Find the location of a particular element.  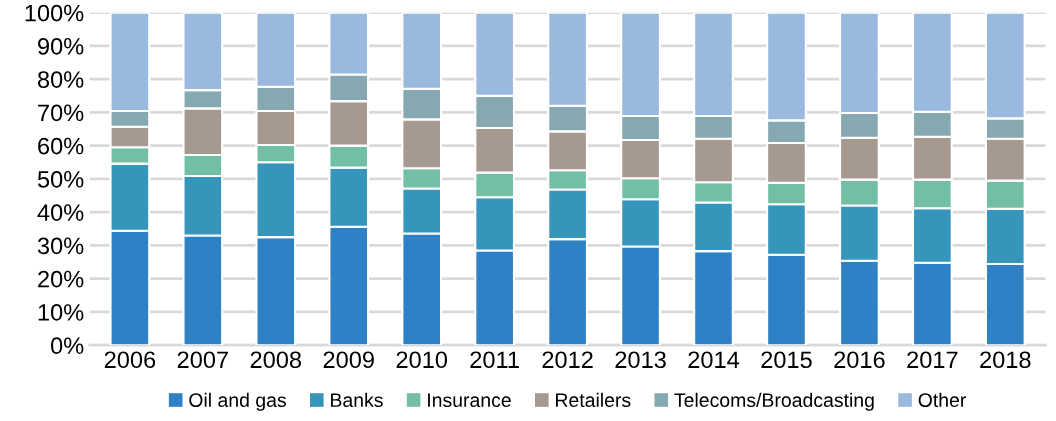

x-tick-label: 2010 is located at coordinates (422, 360).